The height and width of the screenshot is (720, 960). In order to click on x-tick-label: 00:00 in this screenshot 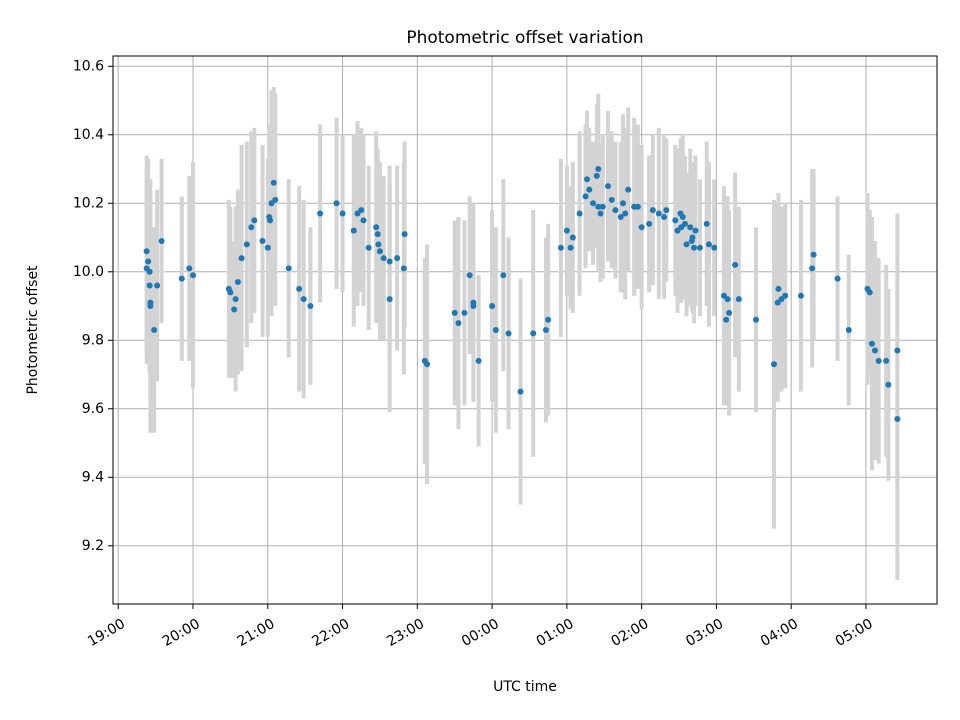, I will do `click(480, 633)`.